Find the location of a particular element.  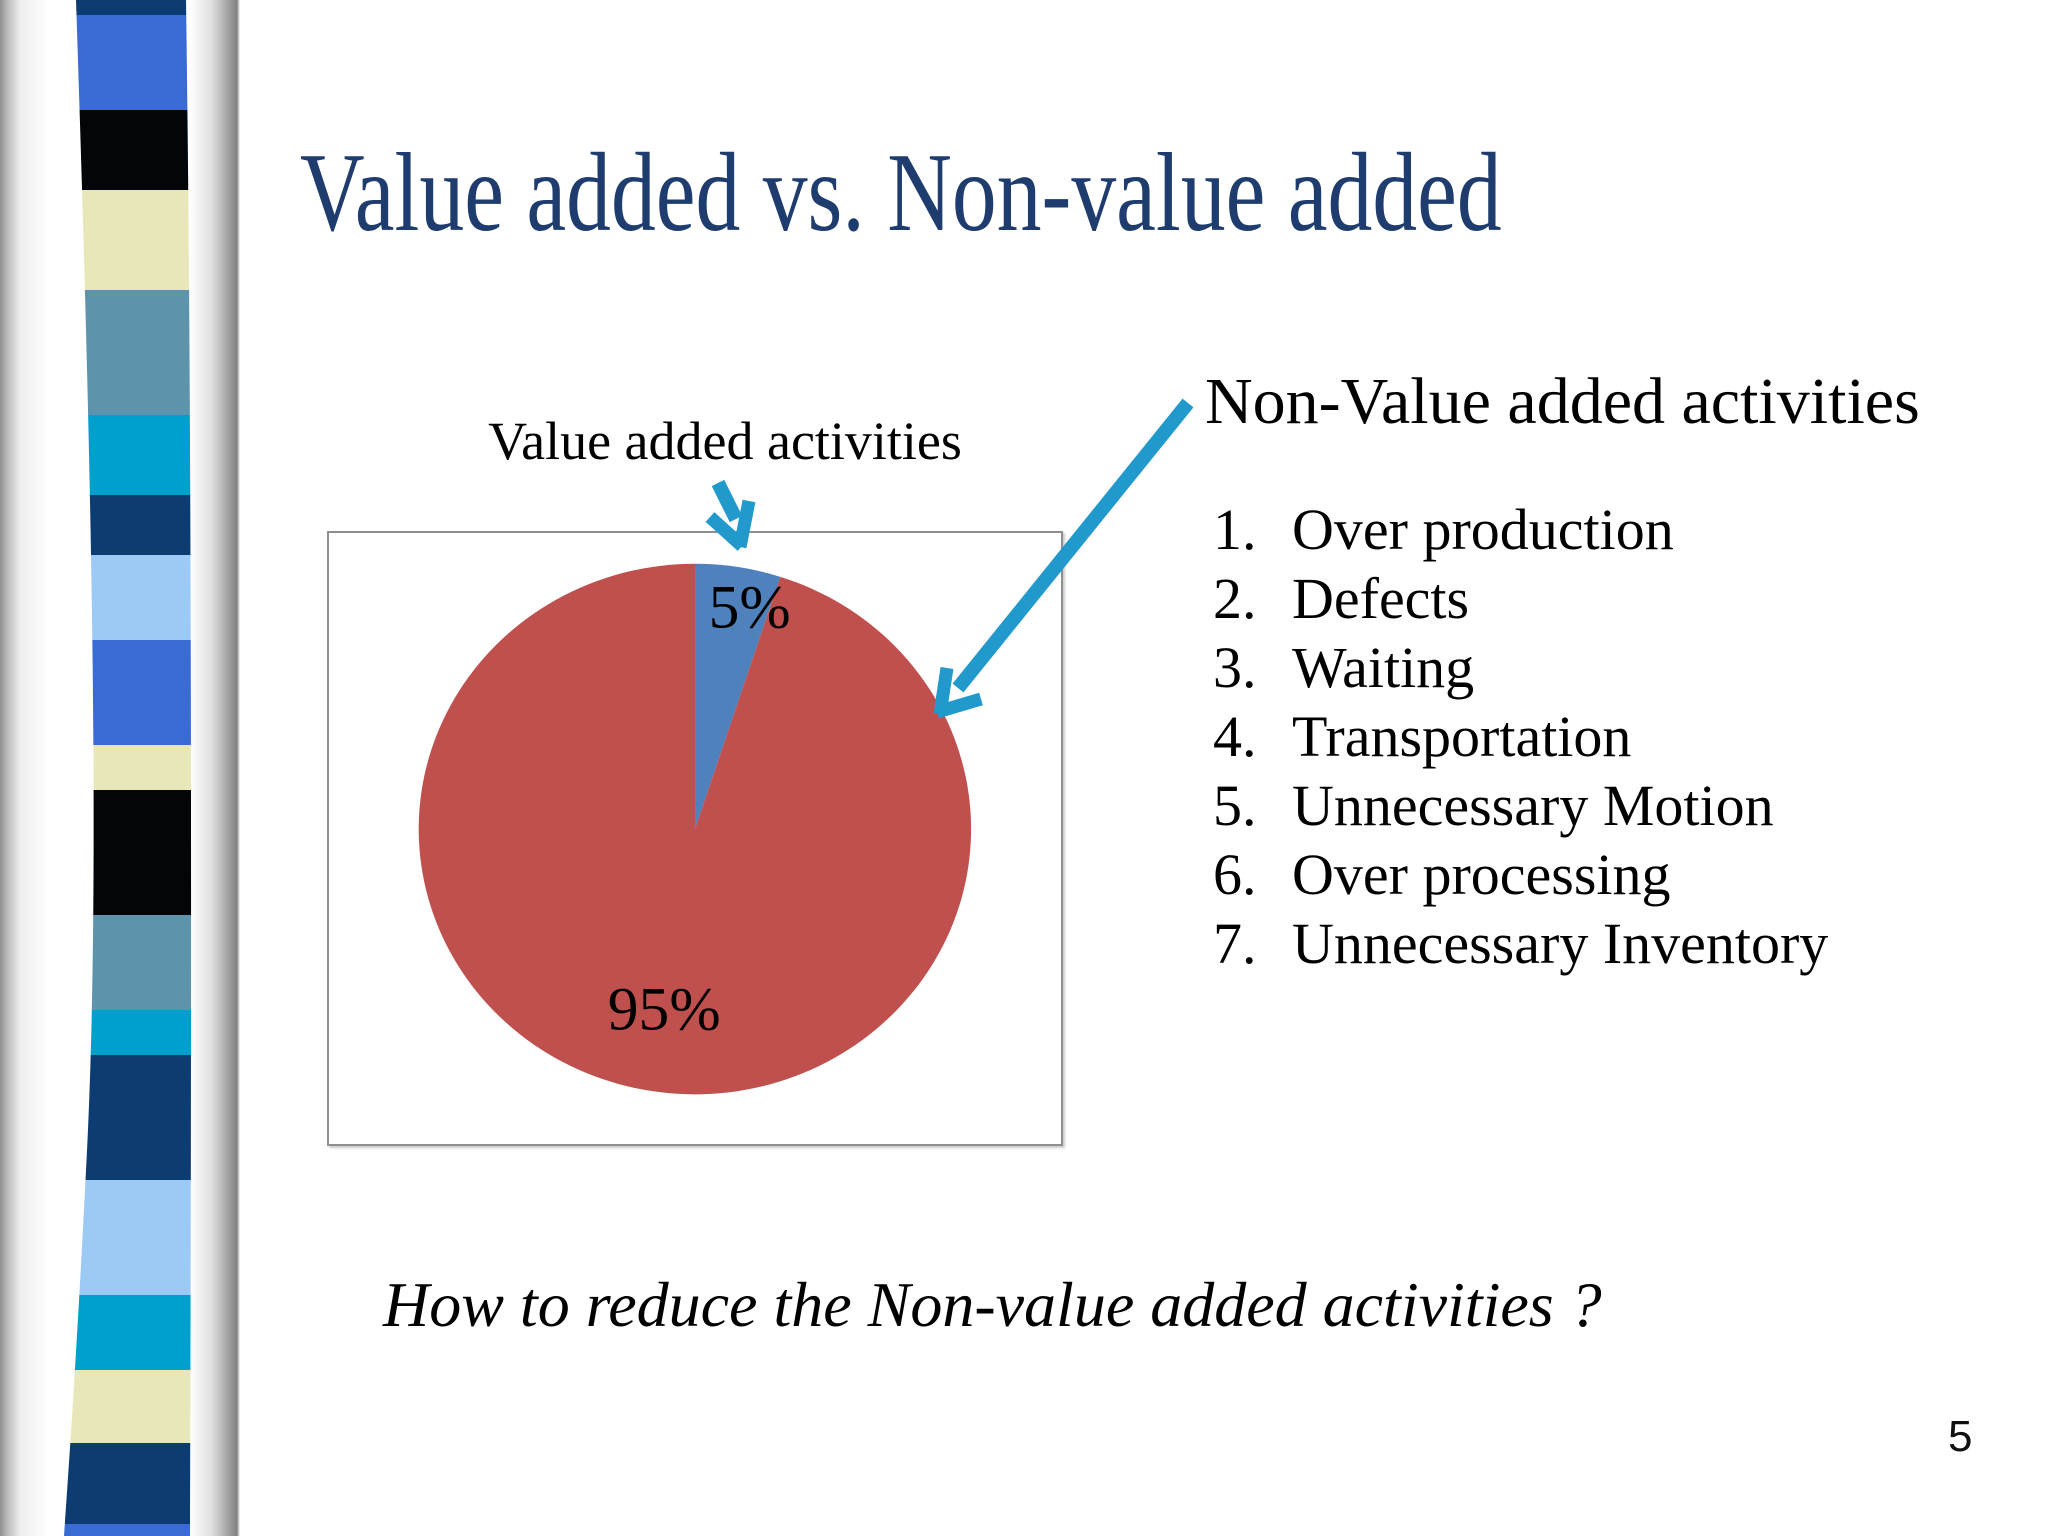

waste-list-item-label: Over production is located at coordinates (1483, 529).